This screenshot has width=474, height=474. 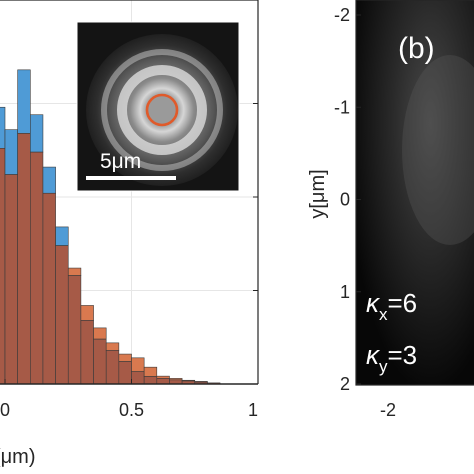 I want to click on histogram-x-axis-label: (μm), so click(x=18, y=457).